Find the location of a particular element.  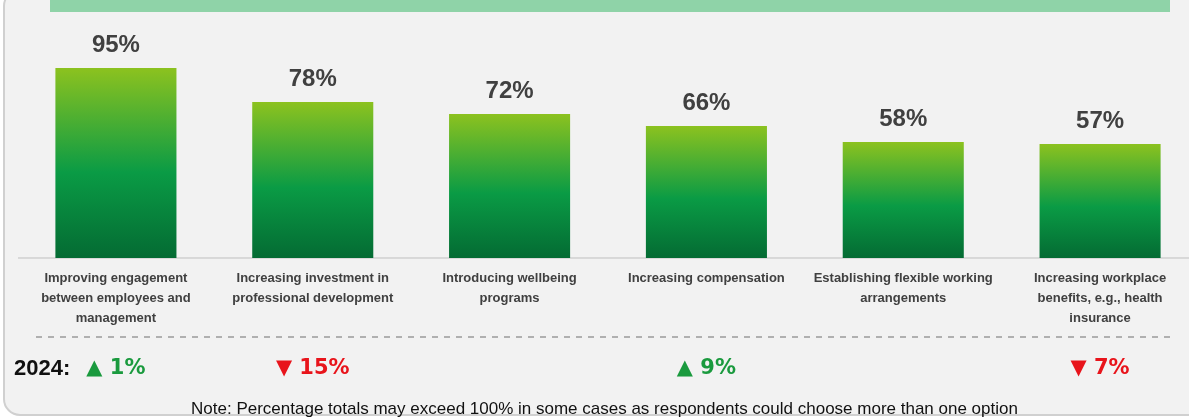

data-label: 78% is located at coordinates (312, 77).